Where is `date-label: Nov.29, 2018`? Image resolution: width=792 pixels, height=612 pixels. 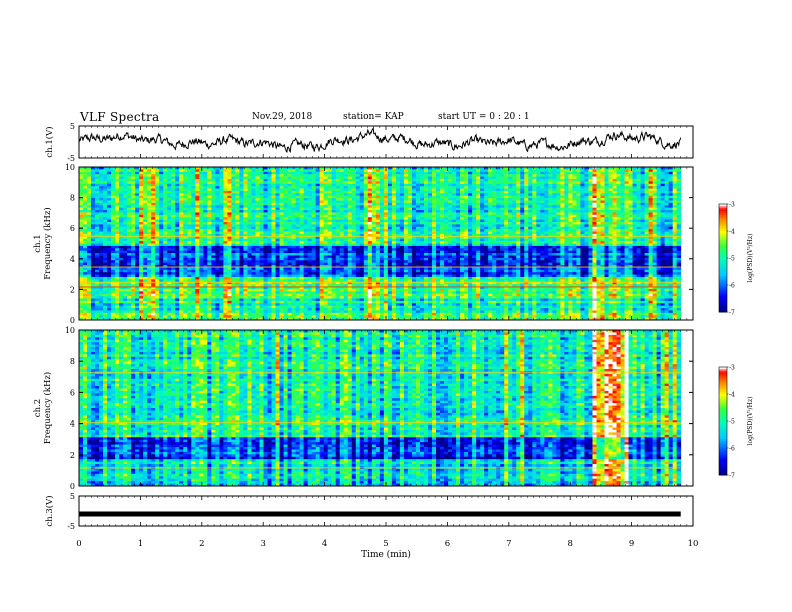 date-label: Nov.29, 2018 is located at coordinates (282, 117).